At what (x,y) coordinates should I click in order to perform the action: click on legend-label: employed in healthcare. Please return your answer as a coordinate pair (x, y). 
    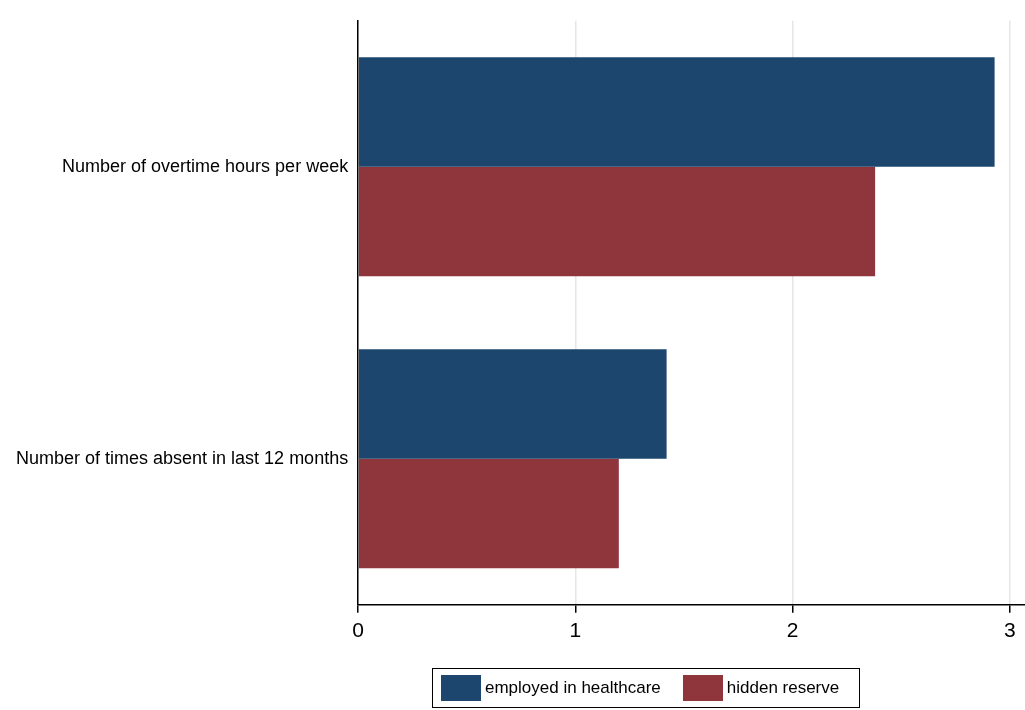
    Looking at the image, I should click on (573, 688).